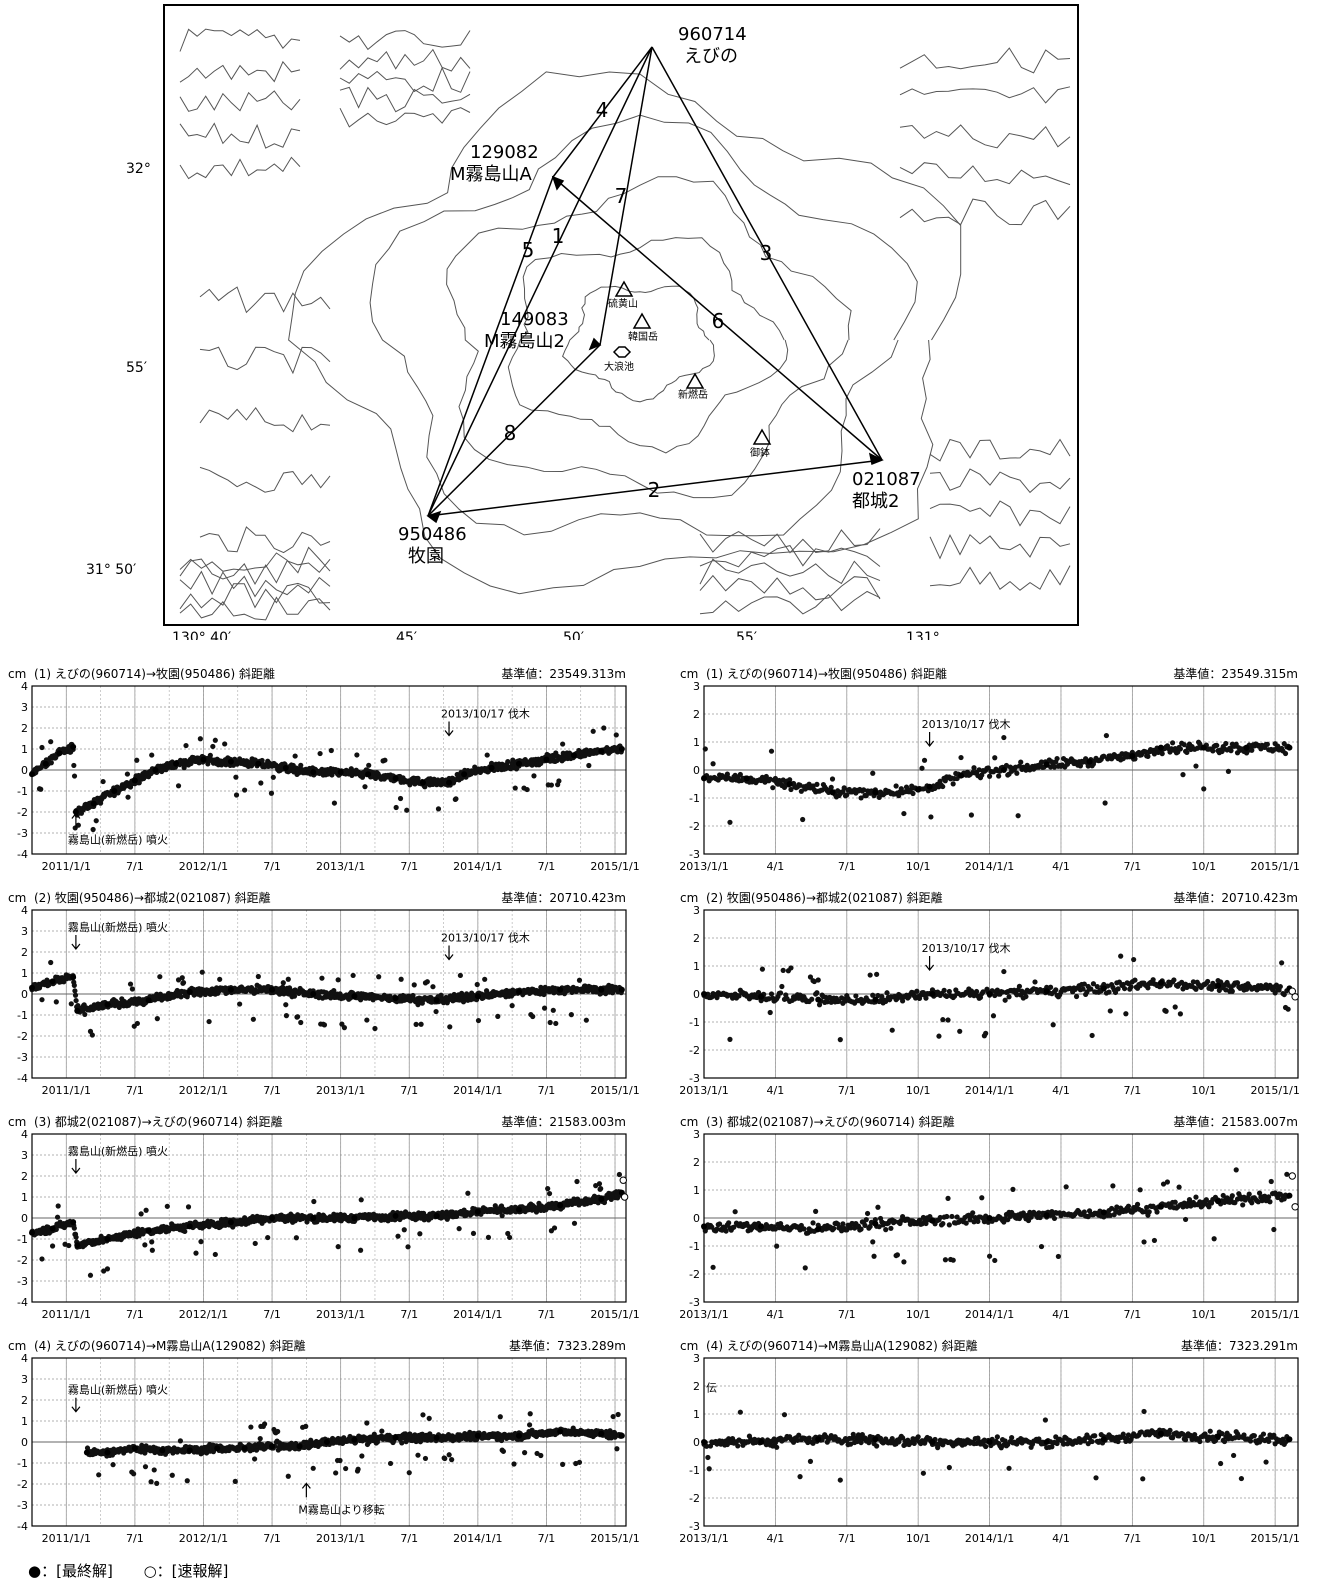  Describe the element at coordinates (966, 724) in the screenshot. I see `annotation-text: 2013/10/17 伐木` at that location.